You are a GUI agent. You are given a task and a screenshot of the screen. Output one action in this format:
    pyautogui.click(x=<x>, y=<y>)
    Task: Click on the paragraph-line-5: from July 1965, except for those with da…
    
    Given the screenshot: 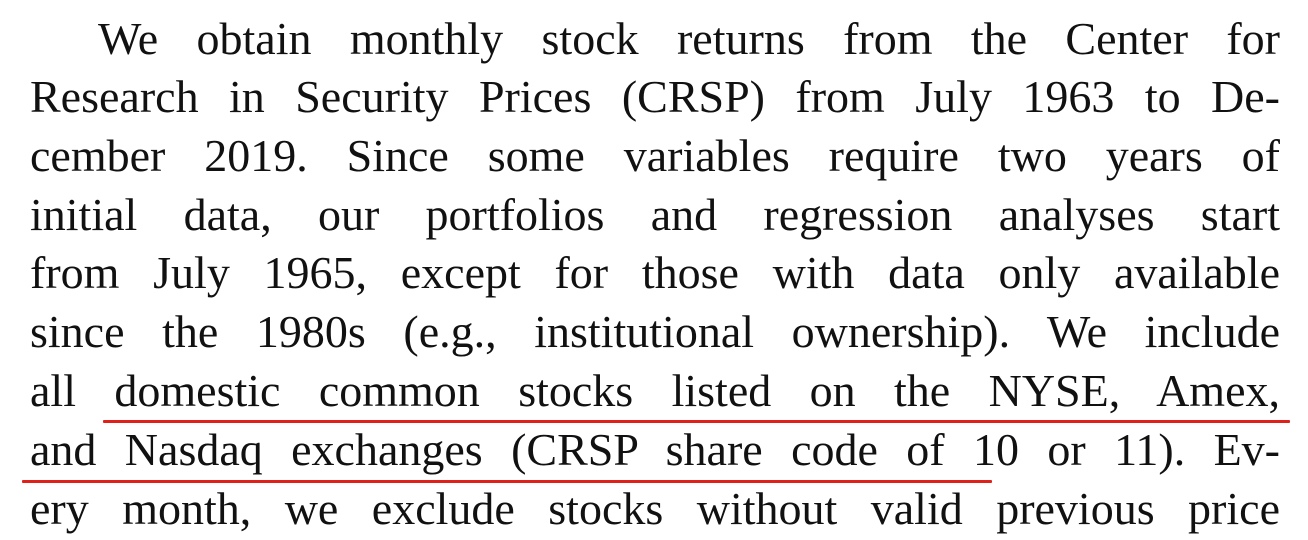 What is the action you would take?
    pyautogui.click(x=655, y=272)
    